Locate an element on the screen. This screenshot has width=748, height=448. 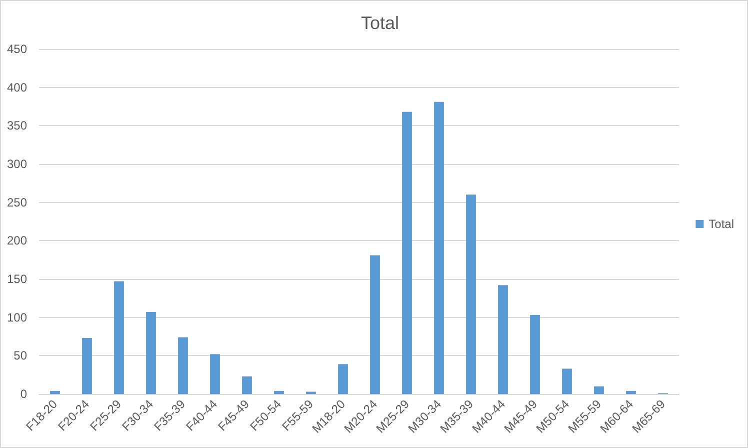
y-tick-label: 450 is located at coordinates (17, 49).